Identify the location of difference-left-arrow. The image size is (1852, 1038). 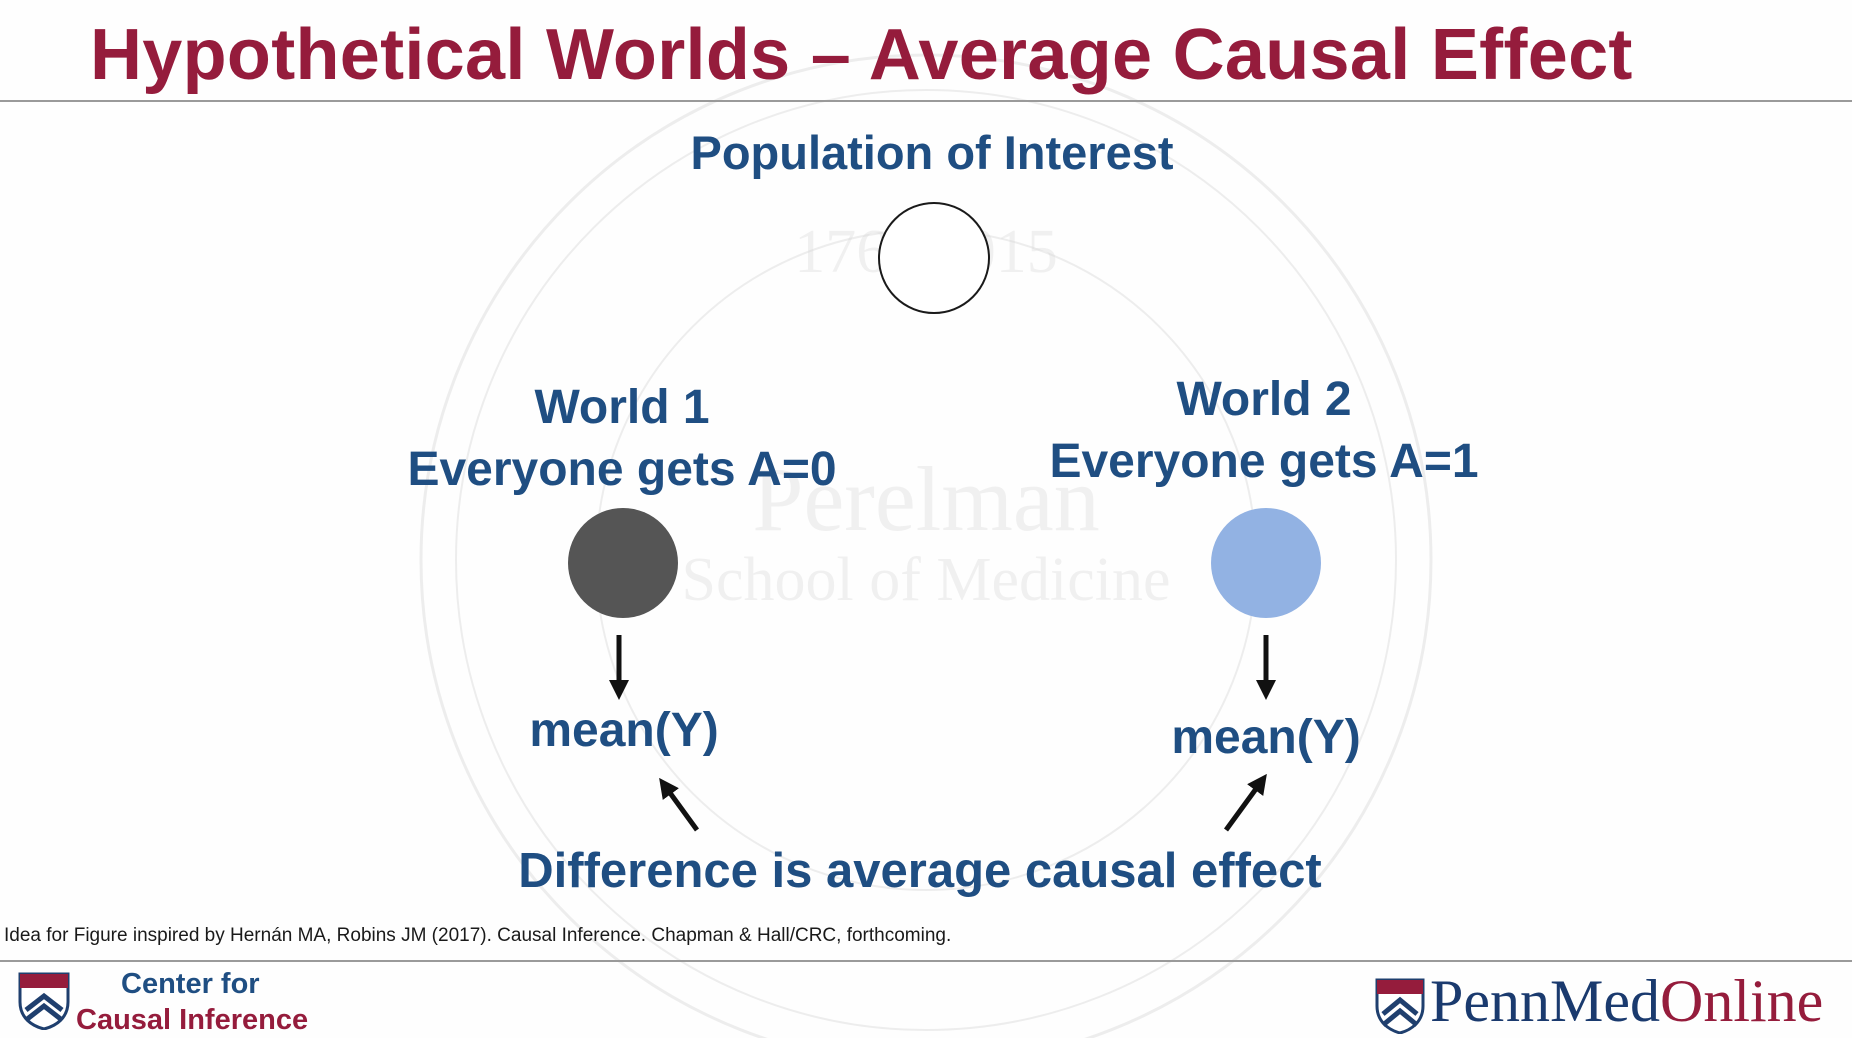
(679, 804).